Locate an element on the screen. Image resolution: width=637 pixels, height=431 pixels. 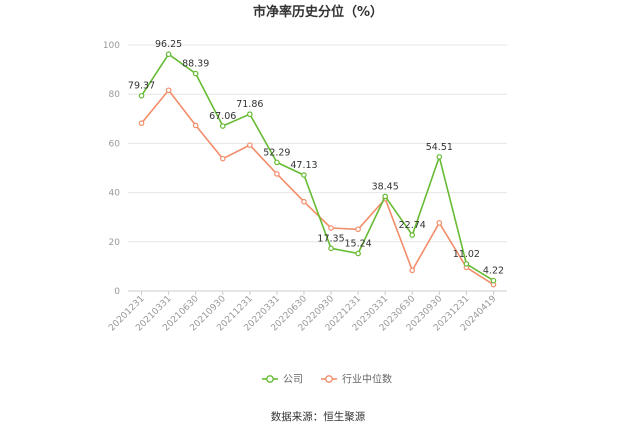
chart-title: 市净率历史分位（%） is located at coordinates (318, 12).